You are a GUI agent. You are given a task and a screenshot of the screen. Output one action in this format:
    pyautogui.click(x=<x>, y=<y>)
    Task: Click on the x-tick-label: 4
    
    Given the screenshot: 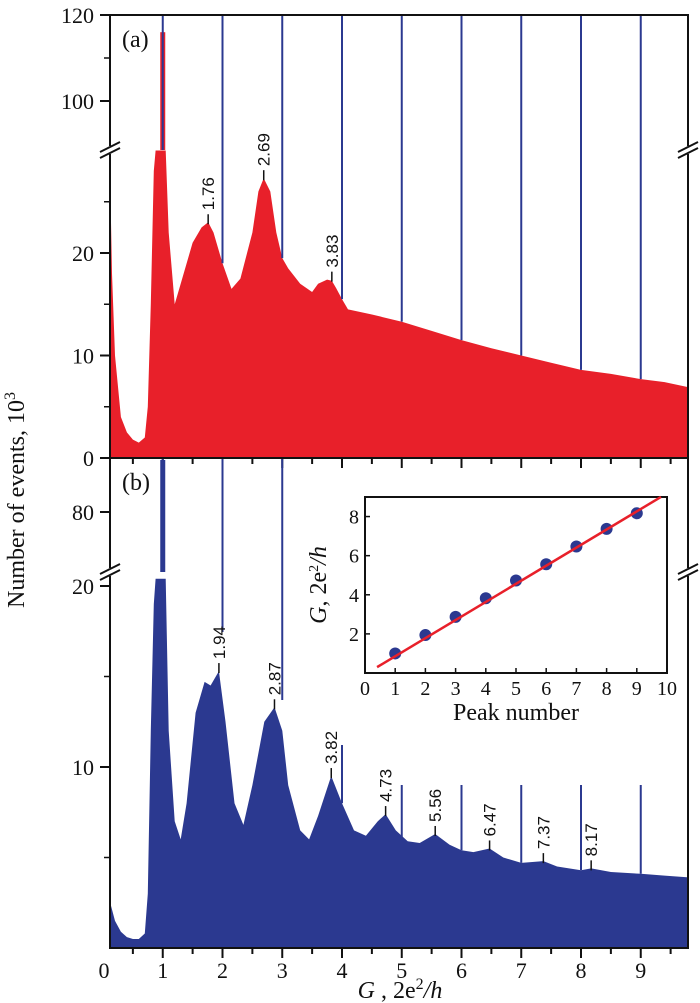 What is the action you would take?
    pyautogui.click(x=342, y=970)
    